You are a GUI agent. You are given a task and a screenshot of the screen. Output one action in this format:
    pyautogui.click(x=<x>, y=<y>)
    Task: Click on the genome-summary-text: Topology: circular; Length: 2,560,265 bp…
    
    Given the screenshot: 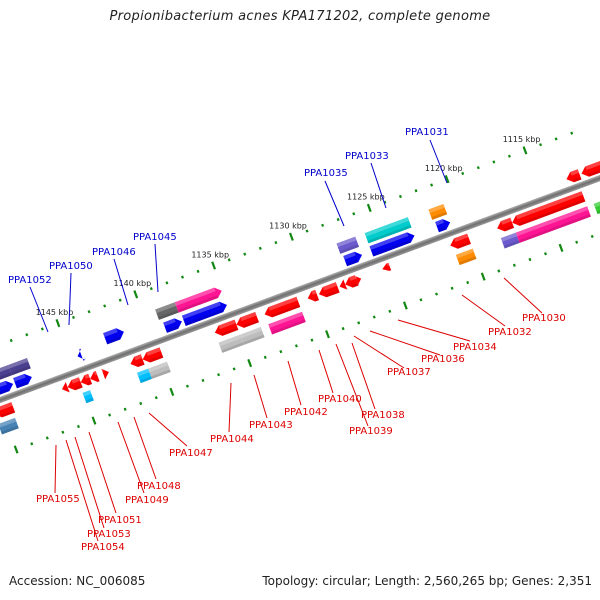 What is the action you would take?
    pyautogui.click(x=427, y=581)
    